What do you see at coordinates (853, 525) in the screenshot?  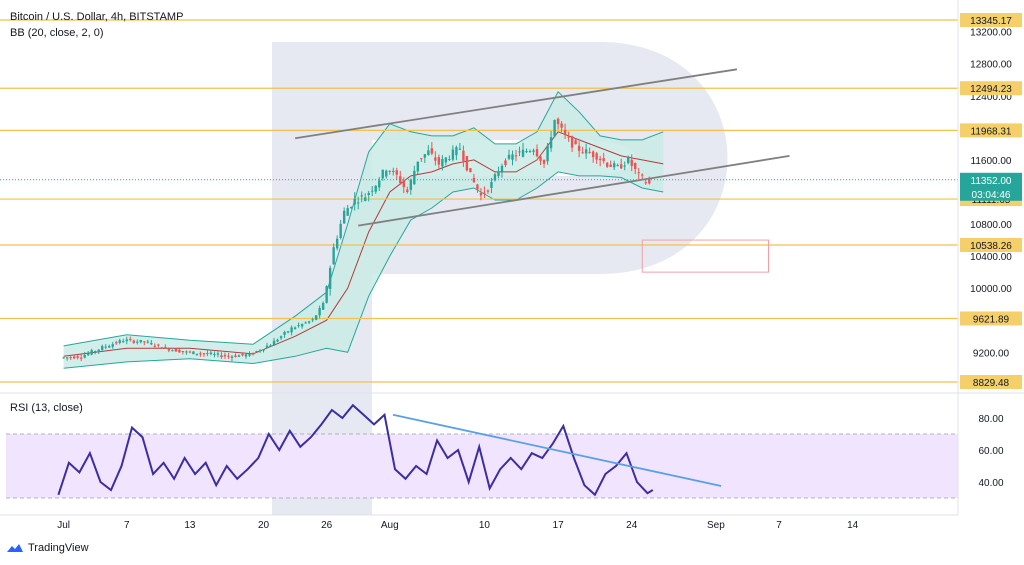 I see `time-tick-label: 14` at bounding box center [853, 525].